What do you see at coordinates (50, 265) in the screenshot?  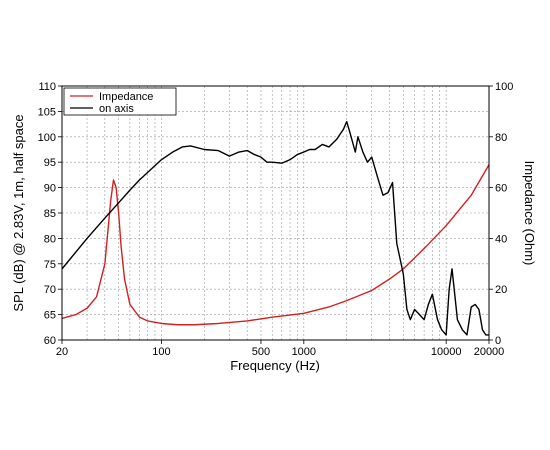 I see `y-left-tick-label: 75` at bounding box center [50, 265].